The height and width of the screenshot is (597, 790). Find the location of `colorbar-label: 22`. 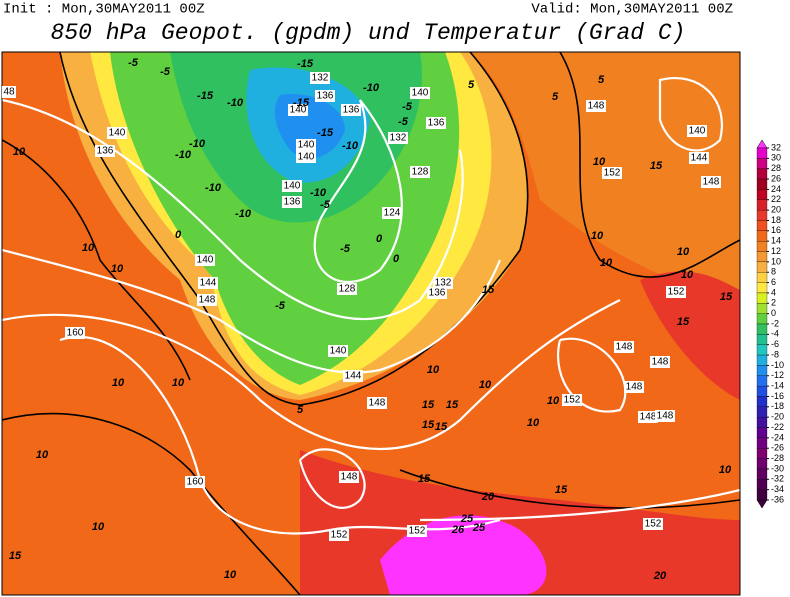

colorbar-label: 22 is located at coordinates (776, 199).